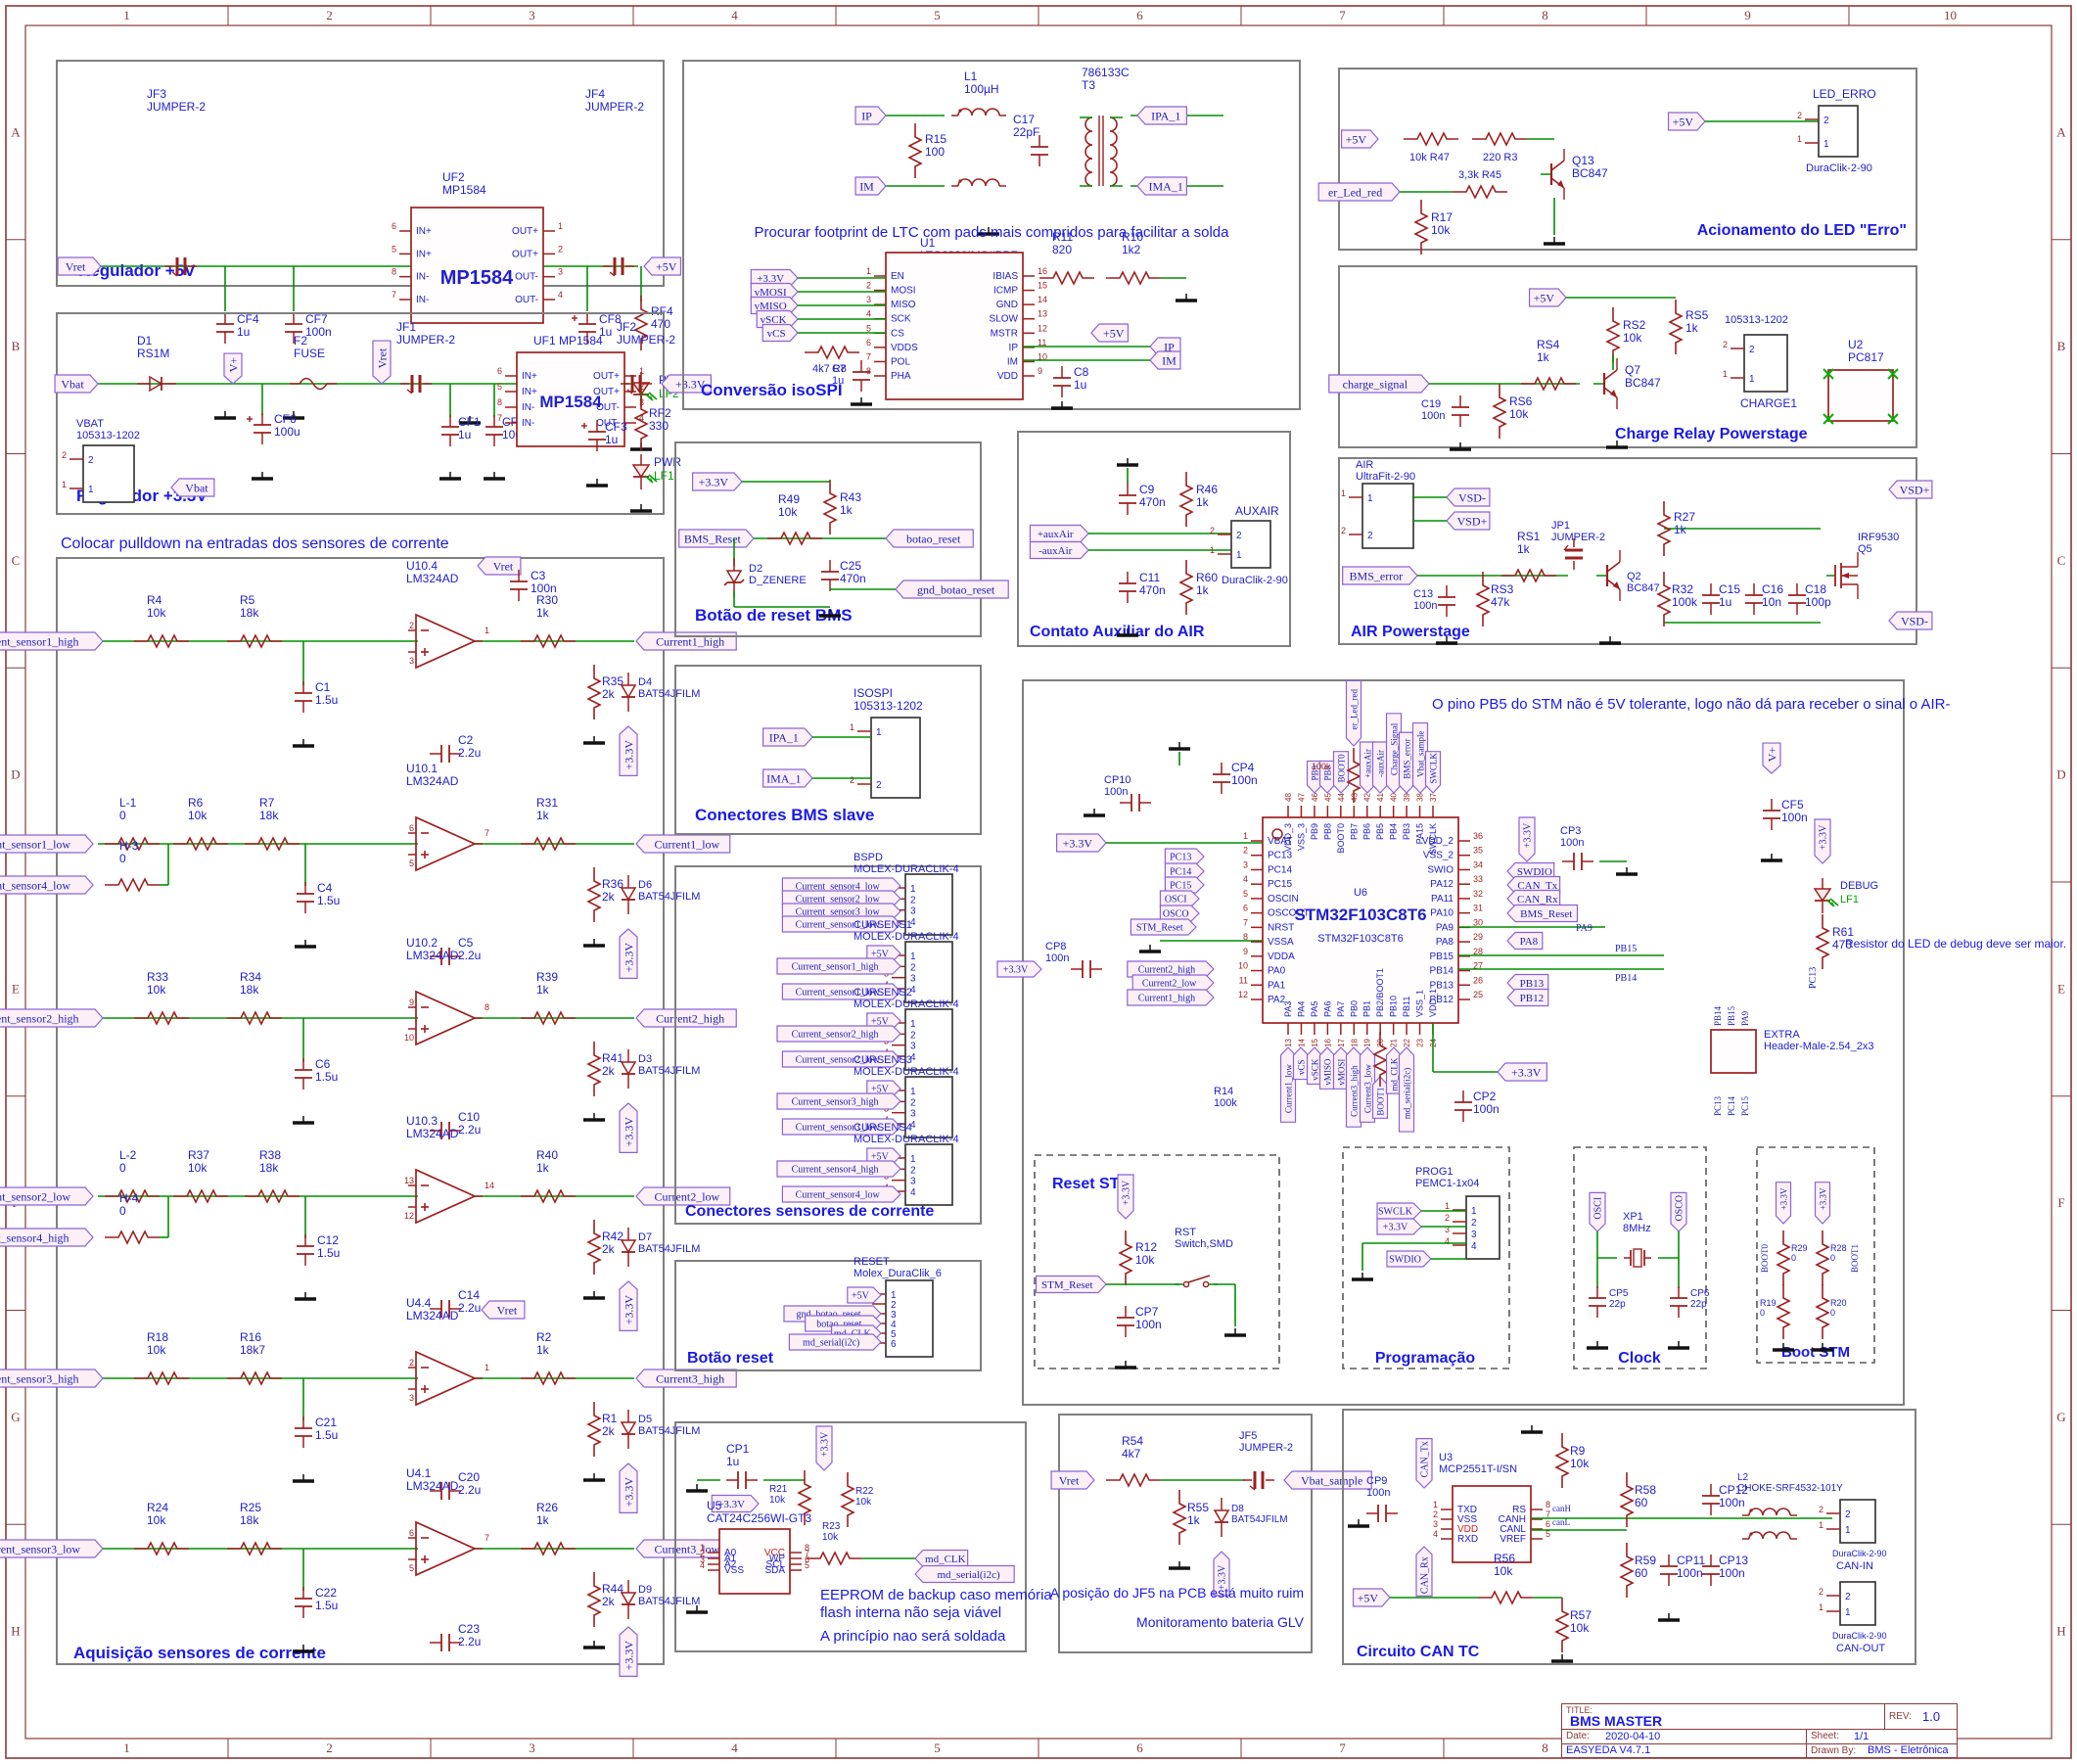  I want to click on net-flag: +5V, so click(663, 266).